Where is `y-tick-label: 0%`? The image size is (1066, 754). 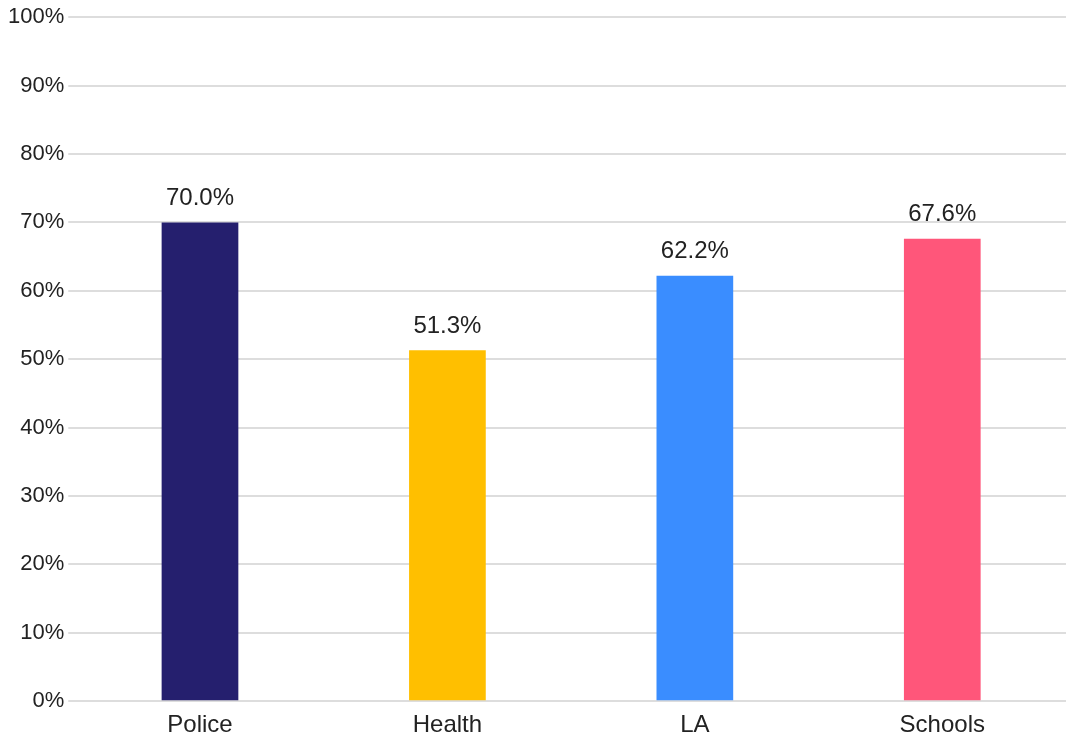 y-tick-label: 0% is located at coordinates (48, 700).